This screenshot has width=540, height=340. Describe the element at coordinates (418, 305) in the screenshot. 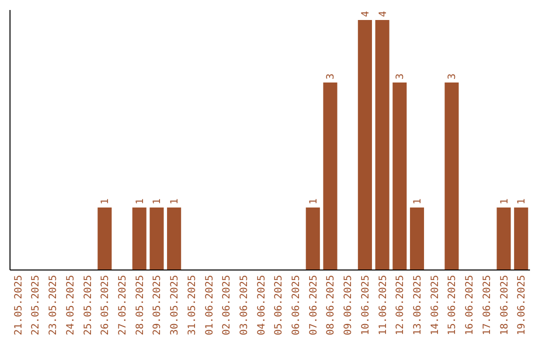

I see `x-tick-label: 13.06.2025` at that location.